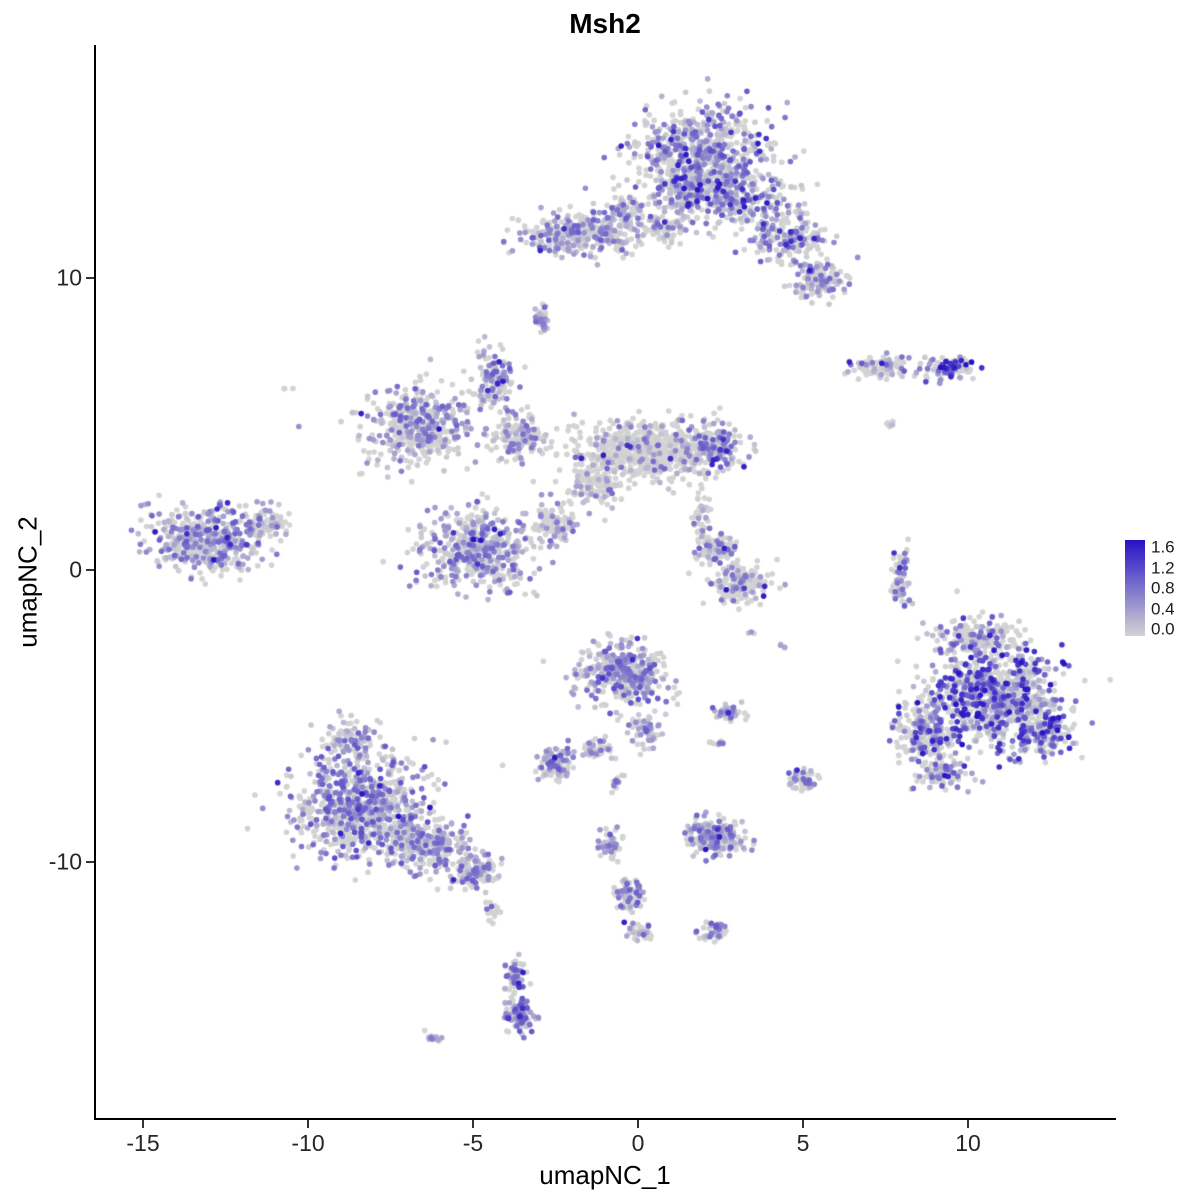  I want to click on y-tick-label: 10, so click(69, 277).